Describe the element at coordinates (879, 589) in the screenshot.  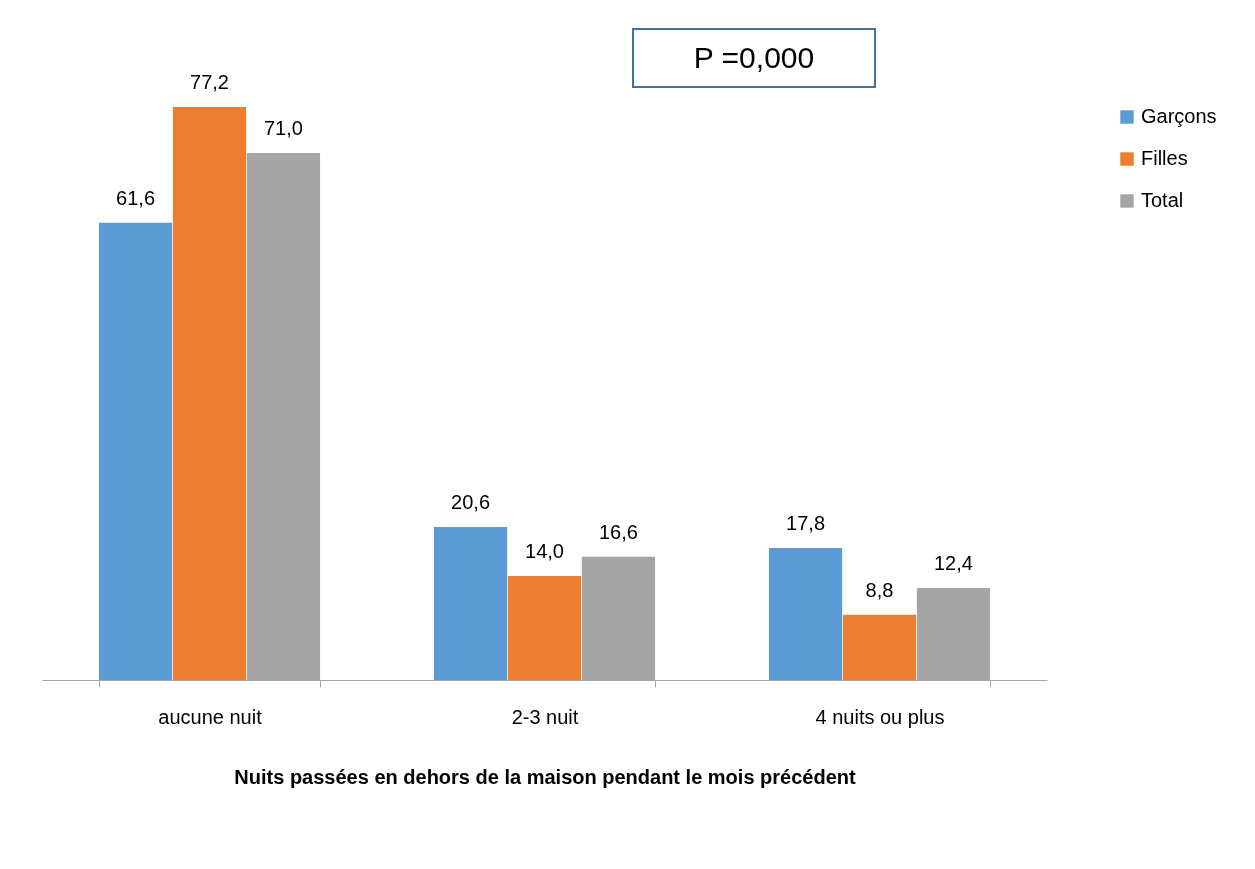
I see `data-label: 8,8` at that location.